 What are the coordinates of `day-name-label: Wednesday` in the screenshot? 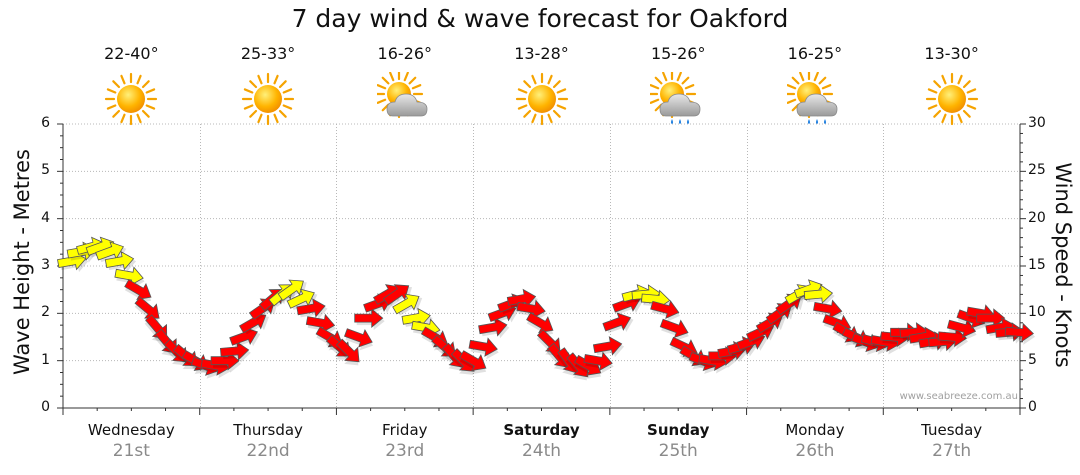 It's located at (131, 430).